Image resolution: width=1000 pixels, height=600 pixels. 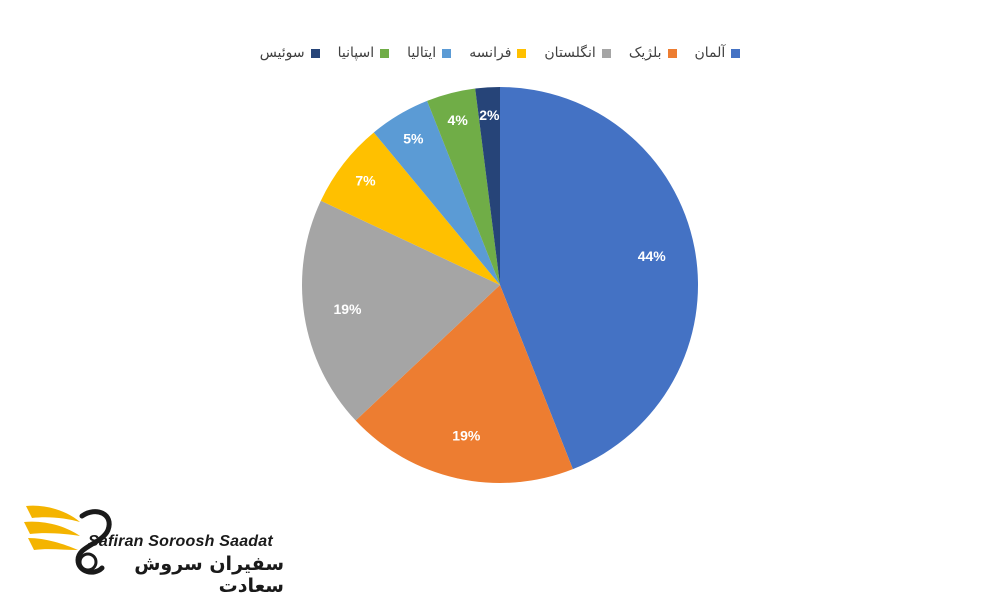 I want to click on wing-icon, so click(x=68, y=540).